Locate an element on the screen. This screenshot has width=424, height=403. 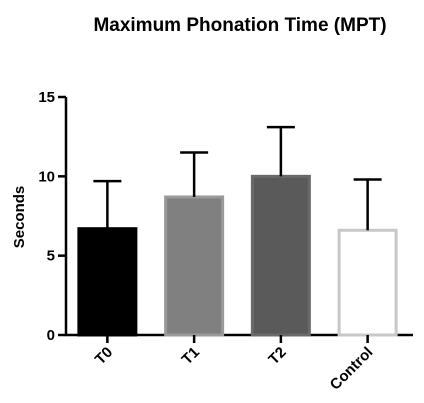
x-tick-labels: T0 T1 T2 Control is located at coordinates (234, 369).